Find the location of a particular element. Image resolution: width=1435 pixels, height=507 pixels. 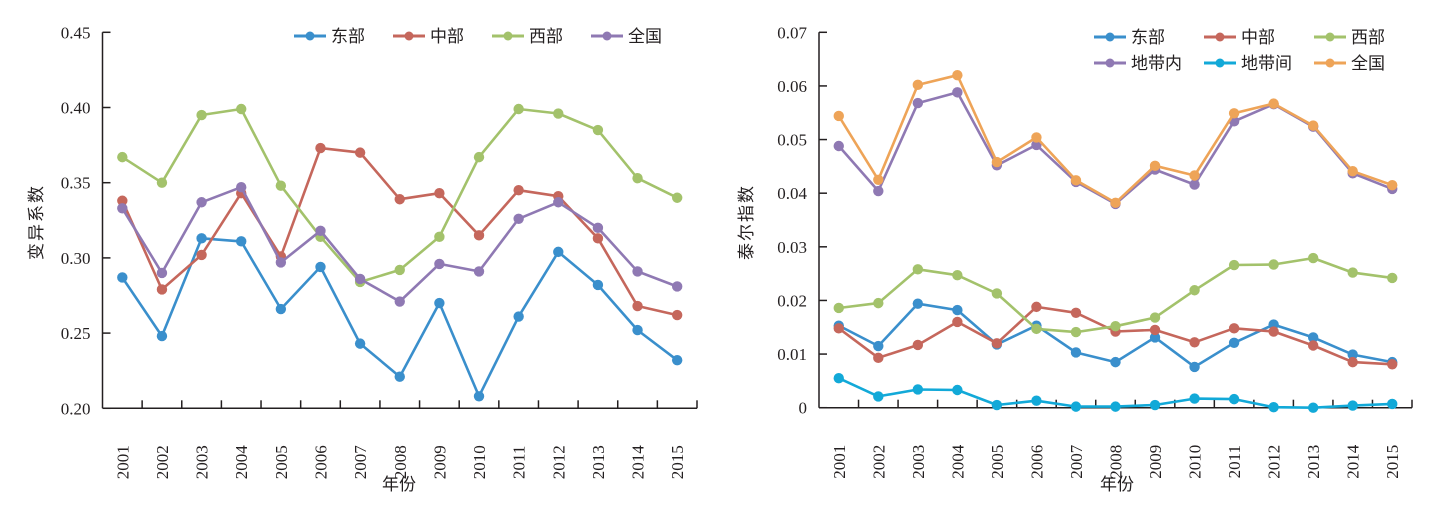

x-tick-label: 2008 is located at coordinates (1116, 462).